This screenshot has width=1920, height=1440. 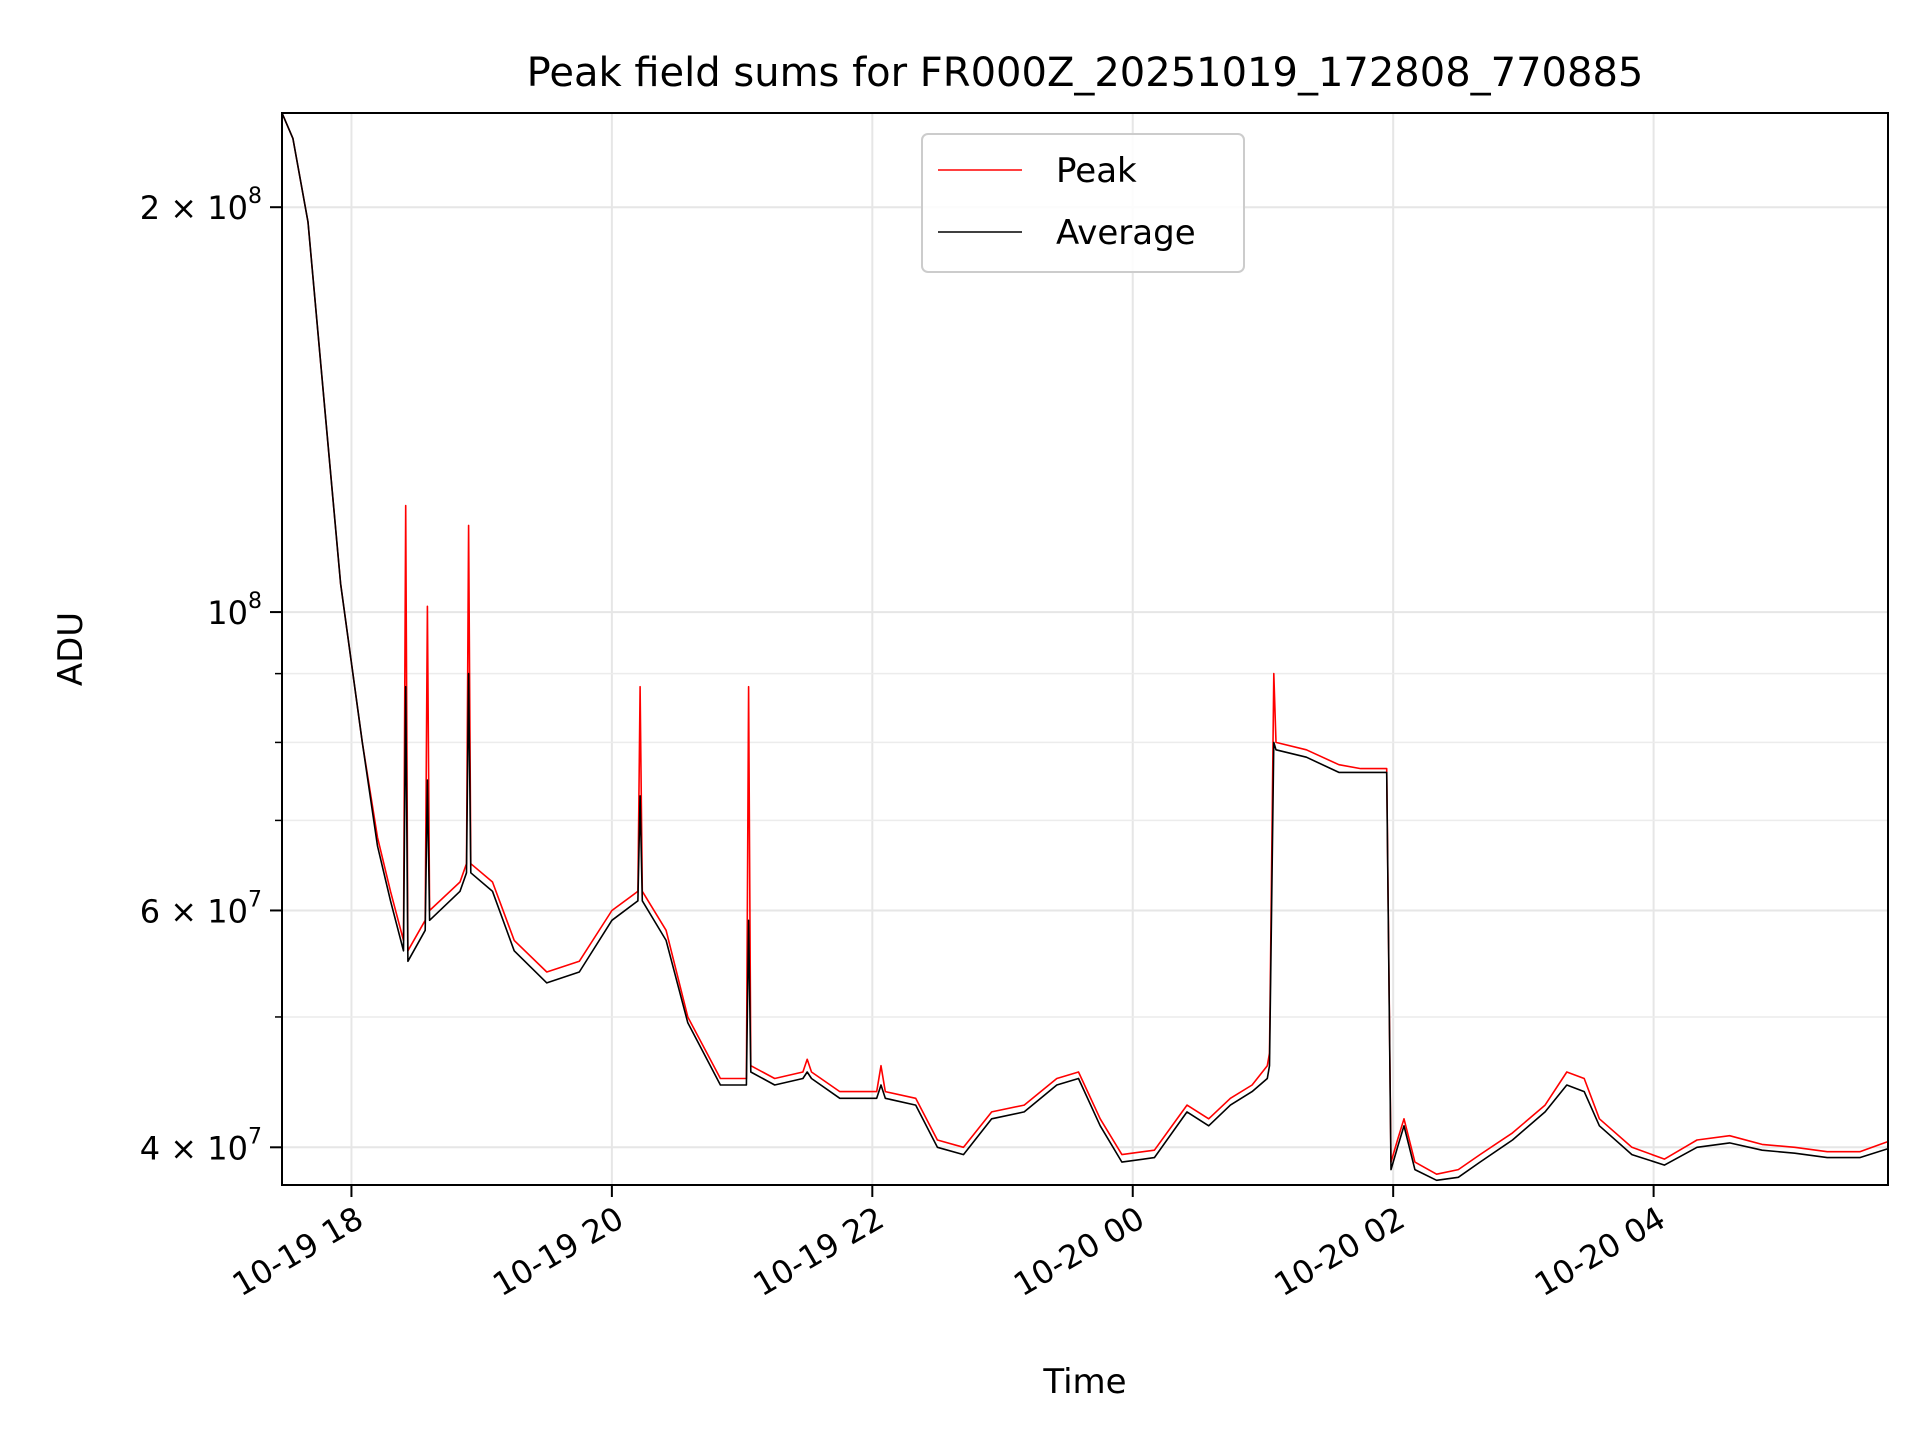 I want to click on legend-label-average: Average, so click(x=1126, y=233).